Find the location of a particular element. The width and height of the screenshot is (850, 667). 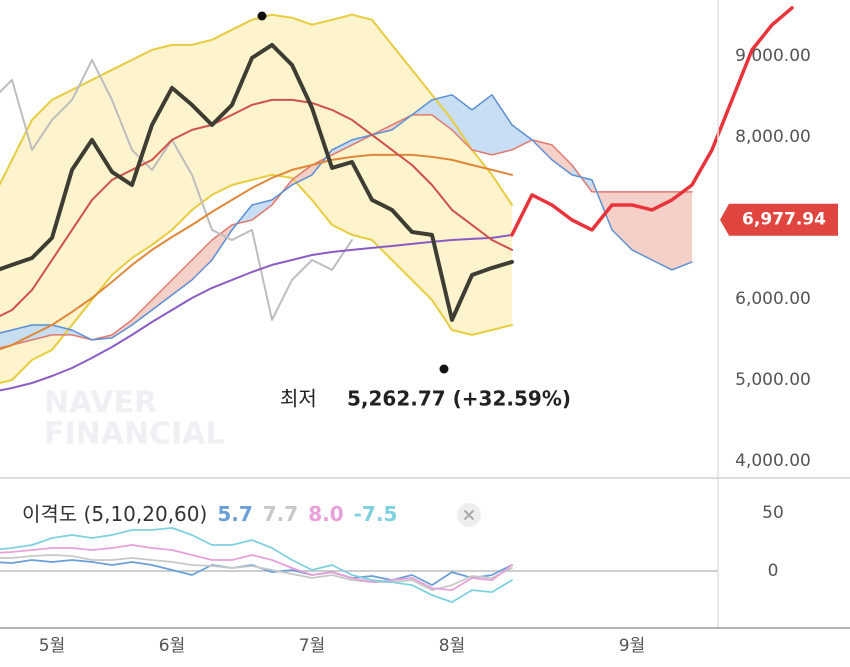

x-tick-label: 7월 is located at coordinates (312, 646).